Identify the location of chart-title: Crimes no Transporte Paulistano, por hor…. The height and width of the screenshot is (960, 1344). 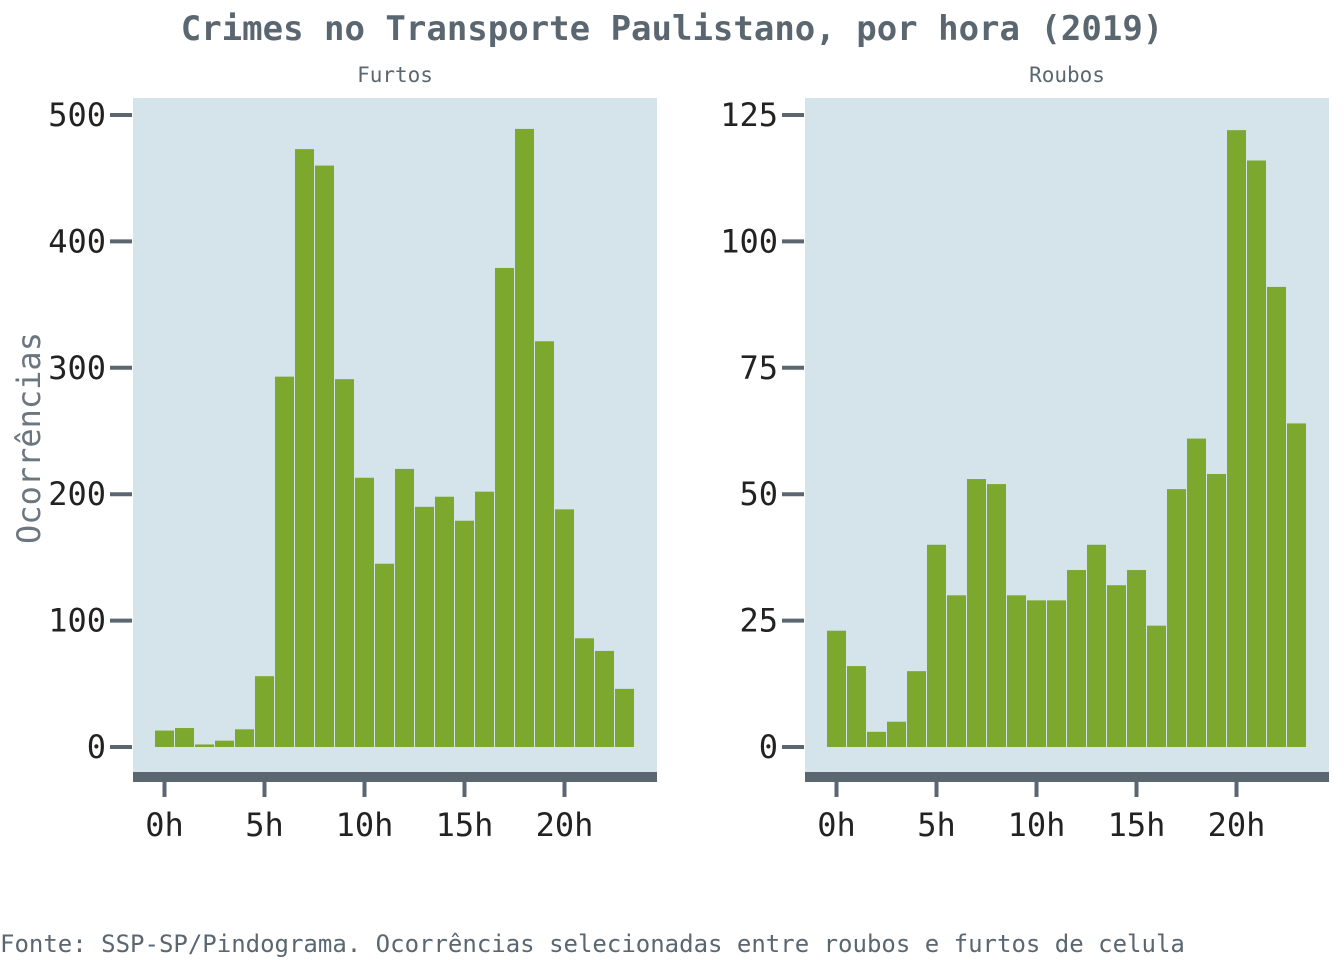
(672, 29).